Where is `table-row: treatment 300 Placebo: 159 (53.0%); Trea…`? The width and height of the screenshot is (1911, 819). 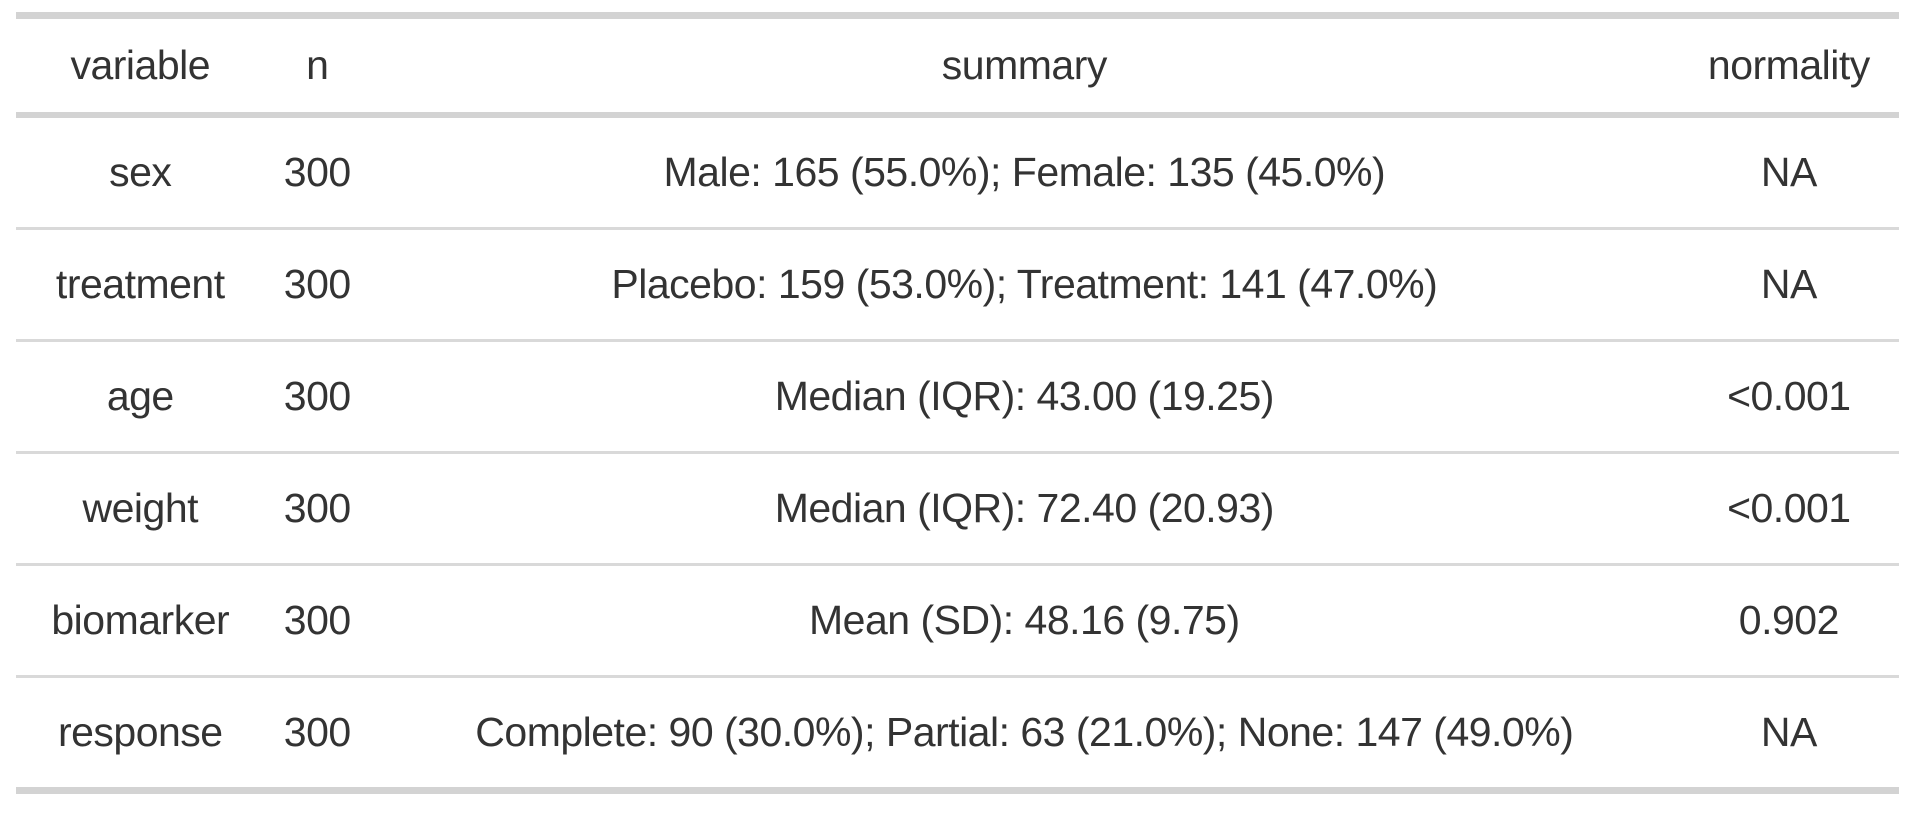 table-row: treatment 300 Placebo: 159 (53.0%); Trea… is located at coordinates (957, 285).